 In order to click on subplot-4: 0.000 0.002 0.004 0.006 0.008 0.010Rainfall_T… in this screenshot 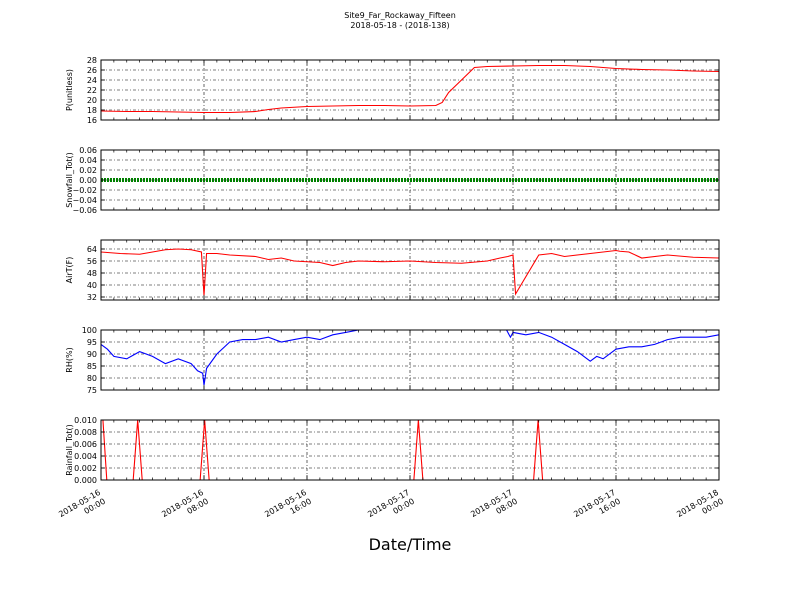, I will do `click(392, 450)`.